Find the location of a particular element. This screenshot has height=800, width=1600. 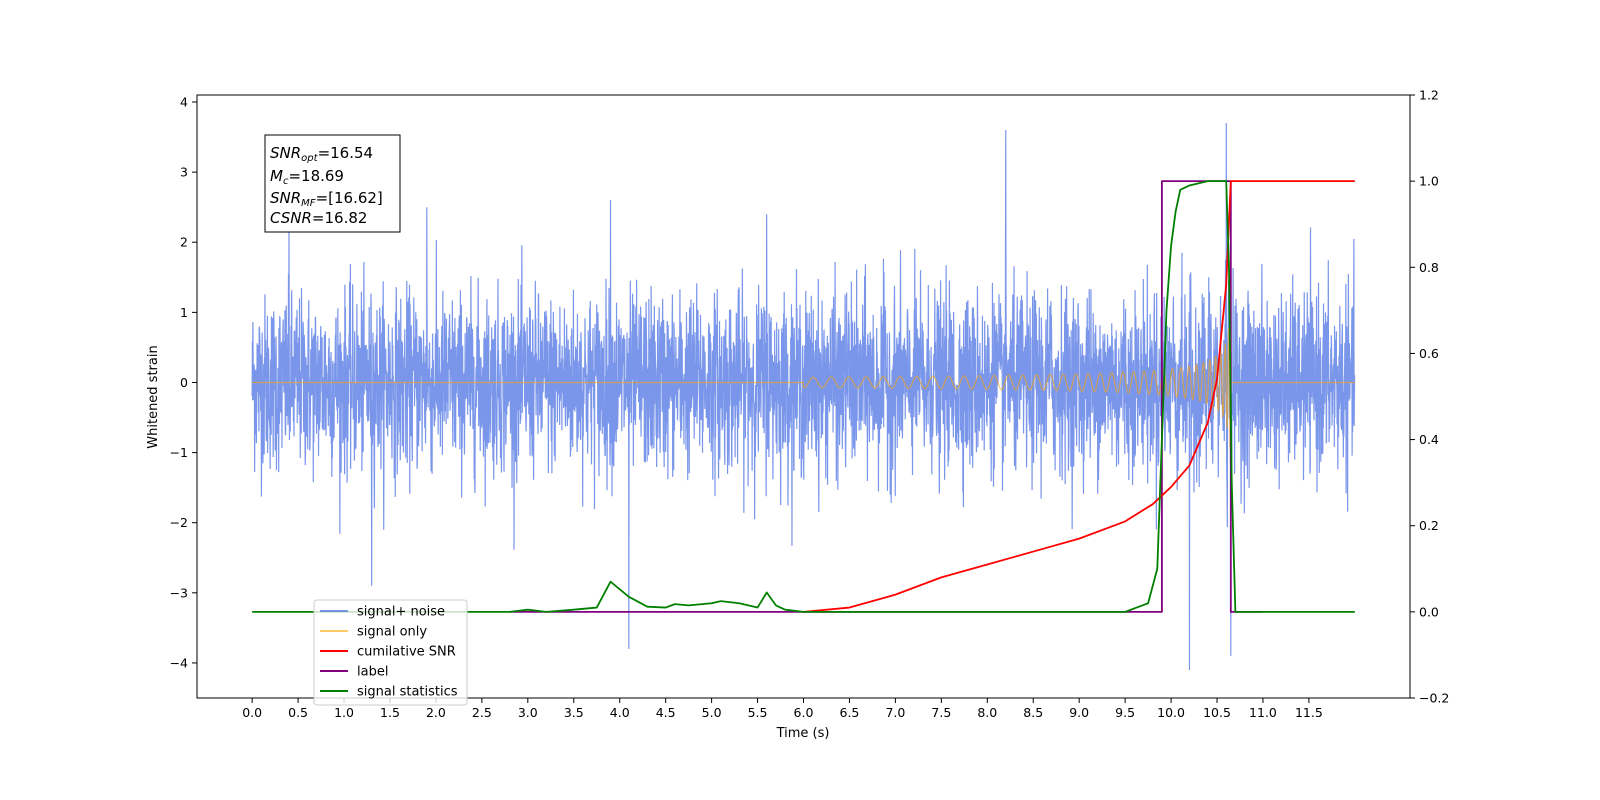

x-tick-label: 4.5 is located at coordinates (666, 712).